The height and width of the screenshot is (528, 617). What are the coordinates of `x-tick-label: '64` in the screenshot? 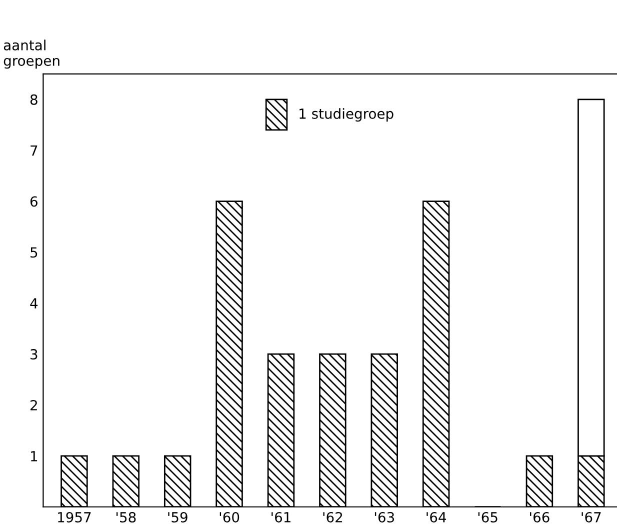 It's located at (436, 517).